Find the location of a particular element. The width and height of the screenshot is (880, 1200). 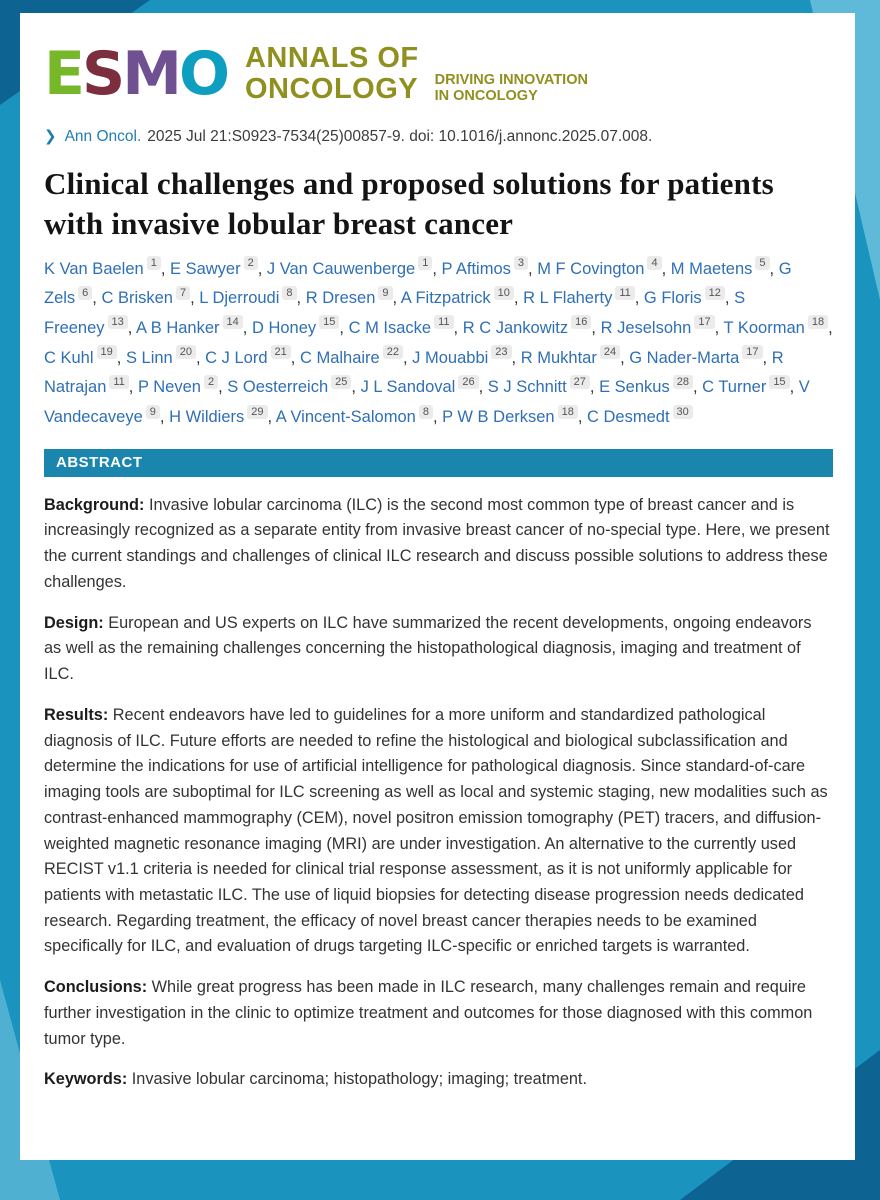

affiliation-superscript: 6 is located at coordinates (85, 292).